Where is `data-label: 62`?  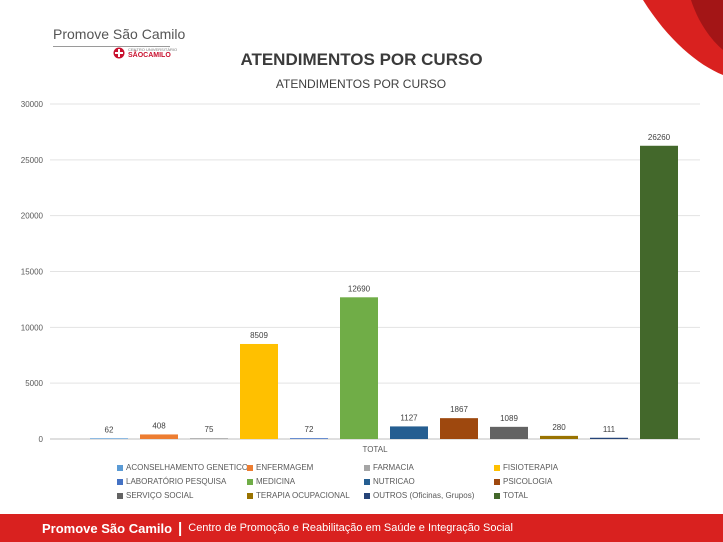
data-label: 62 is located at coordinates (109, 429).